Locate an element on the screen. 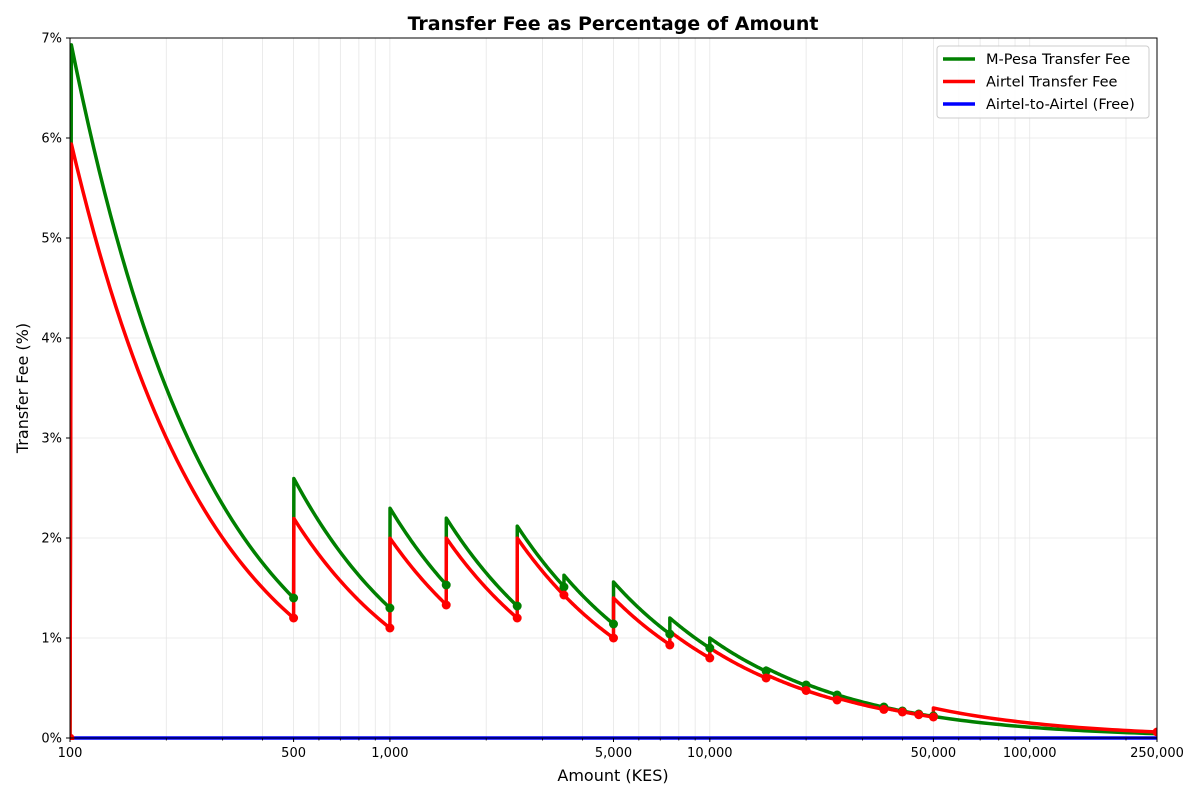 The height and width of the screenshot is (800, 1200). y-axis: 0% 1% 2% 3% 4% 5% 6% 7% is located at coordinates (55, 389).